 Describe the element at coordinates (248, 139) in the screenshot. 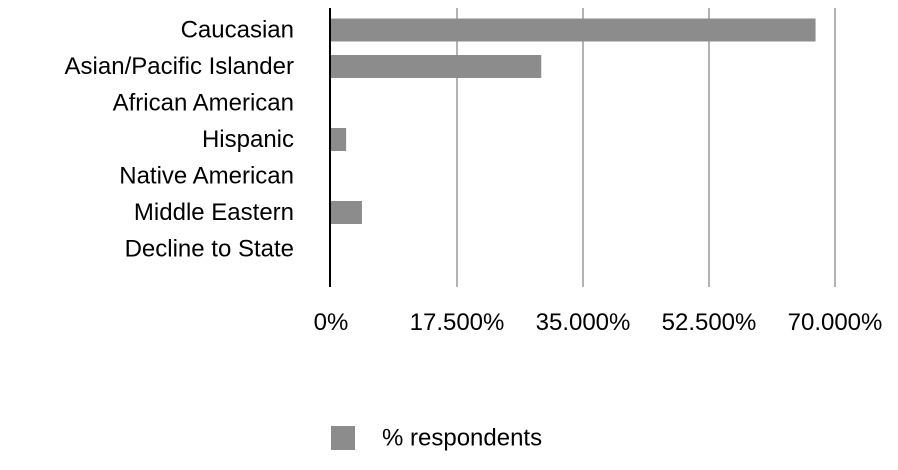

I see `category-label: Hispanic` at that location.